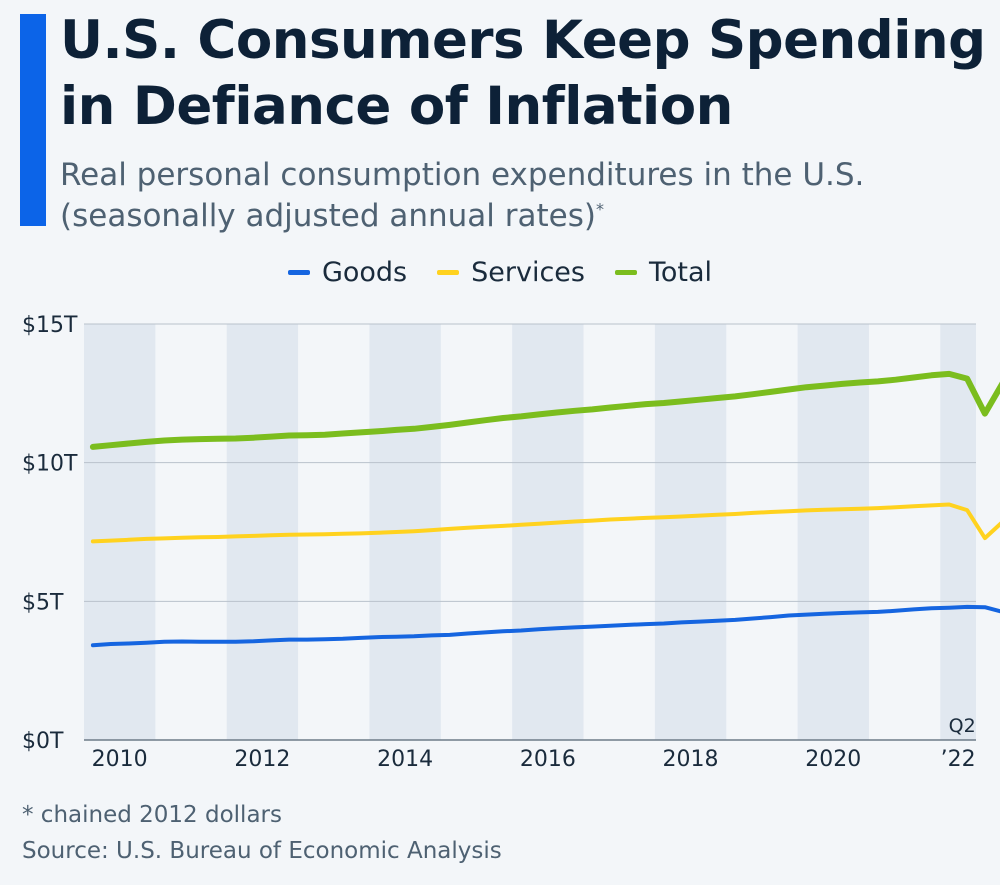  What do you see at coordinates (448, 272) in the screenshot?
I see `legend-swatch-services` at bounding box center [448, 272].